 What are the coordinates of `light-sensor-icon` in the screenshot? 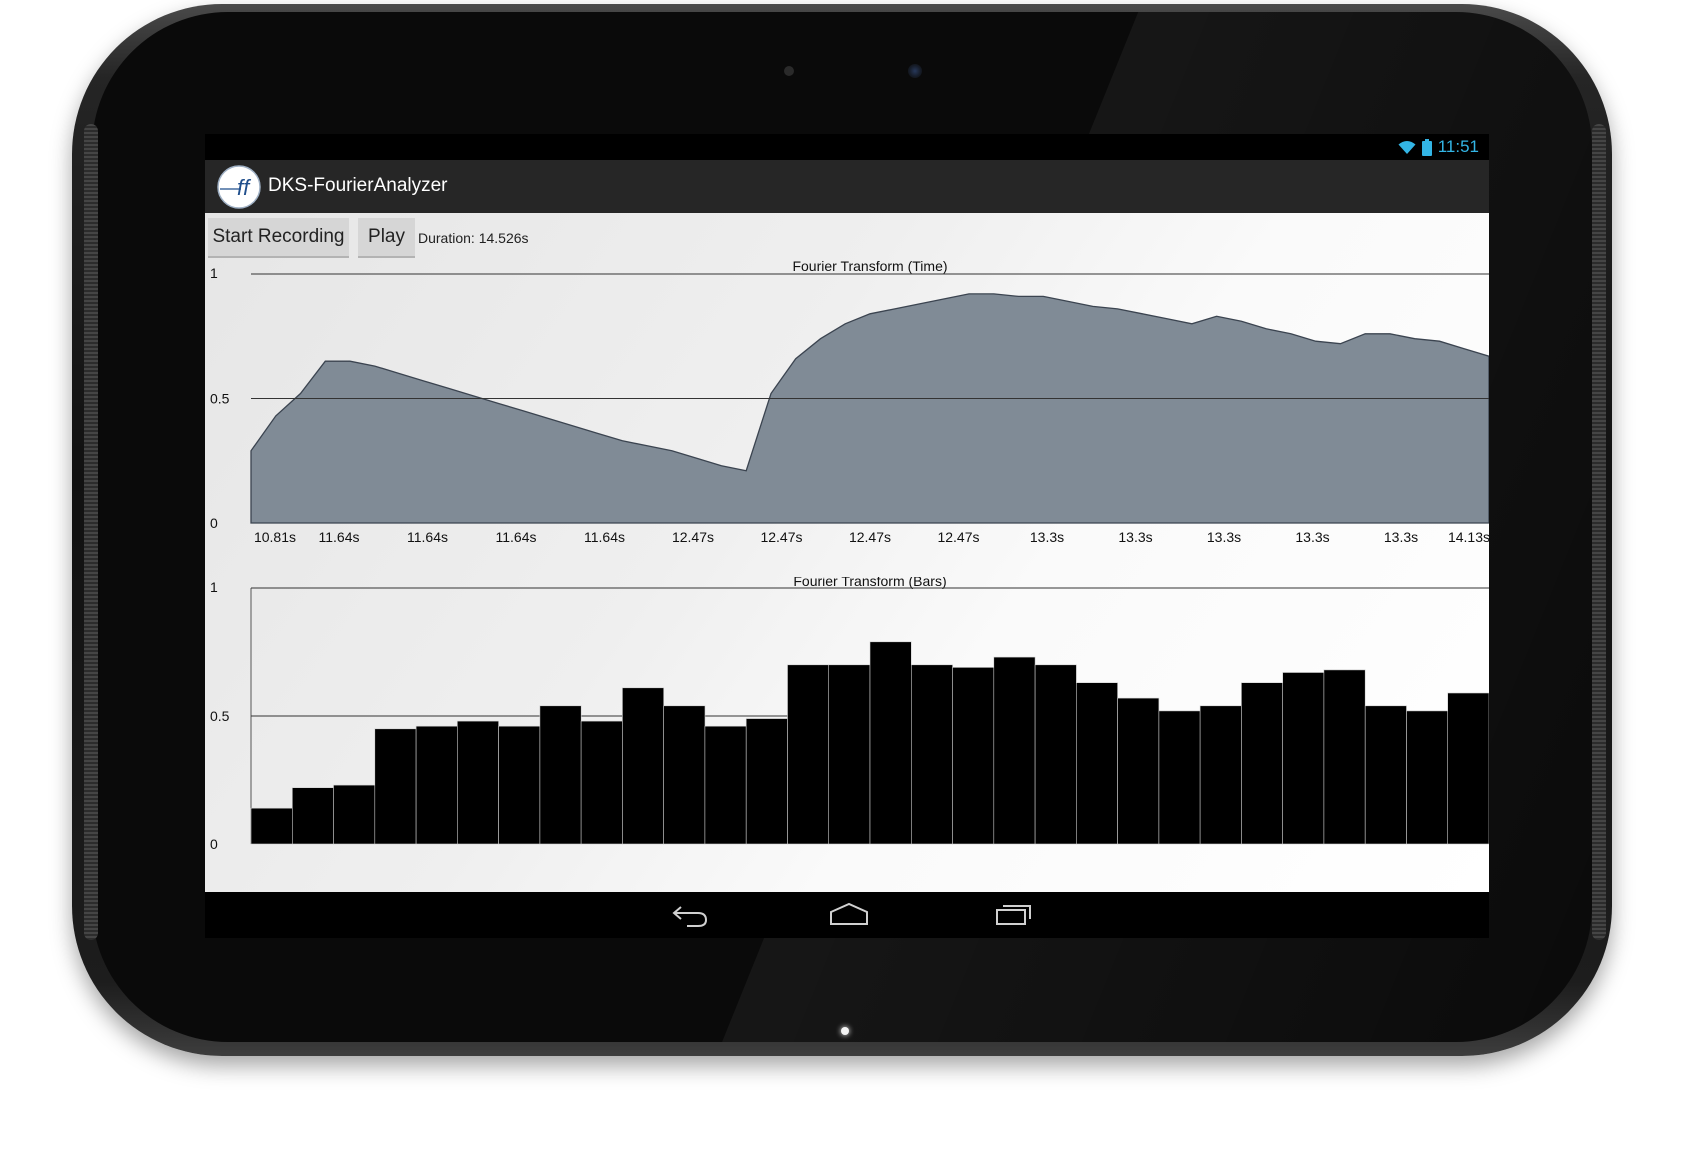 It's located at (789, 71).